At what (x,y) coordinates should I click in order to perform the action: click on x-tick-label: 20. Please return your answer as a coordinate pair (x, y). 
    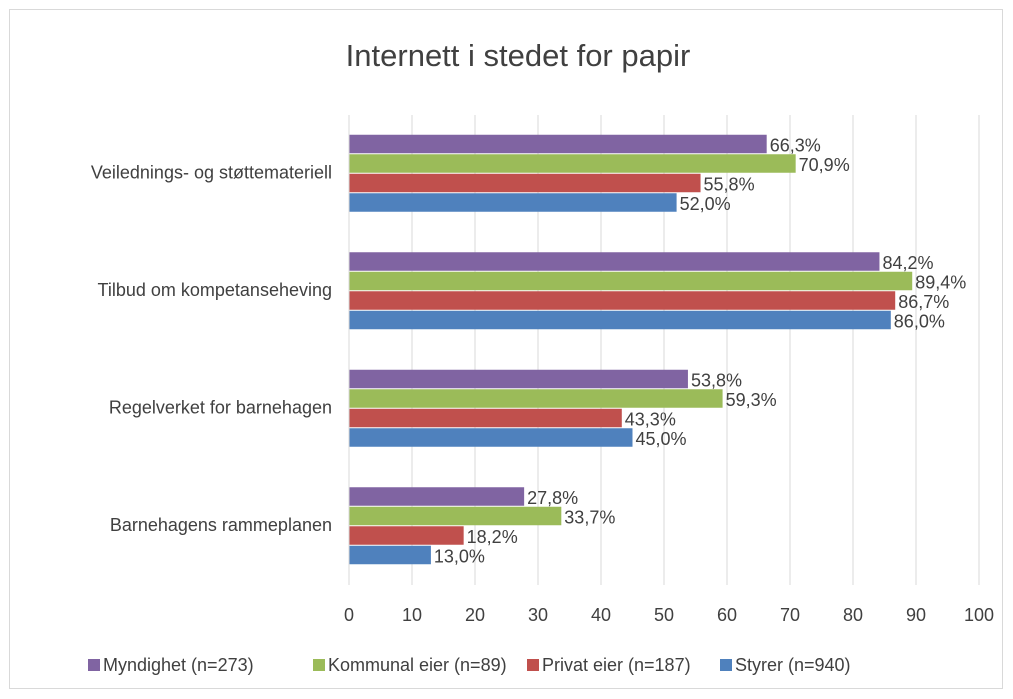
    Looking at the image, I should click on (475, 615).